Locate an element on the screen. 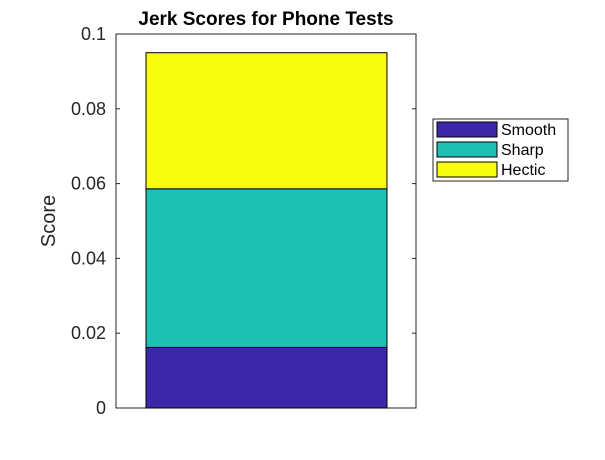  legend-label-smooth: Smooth is located at coordinates (528, 130).